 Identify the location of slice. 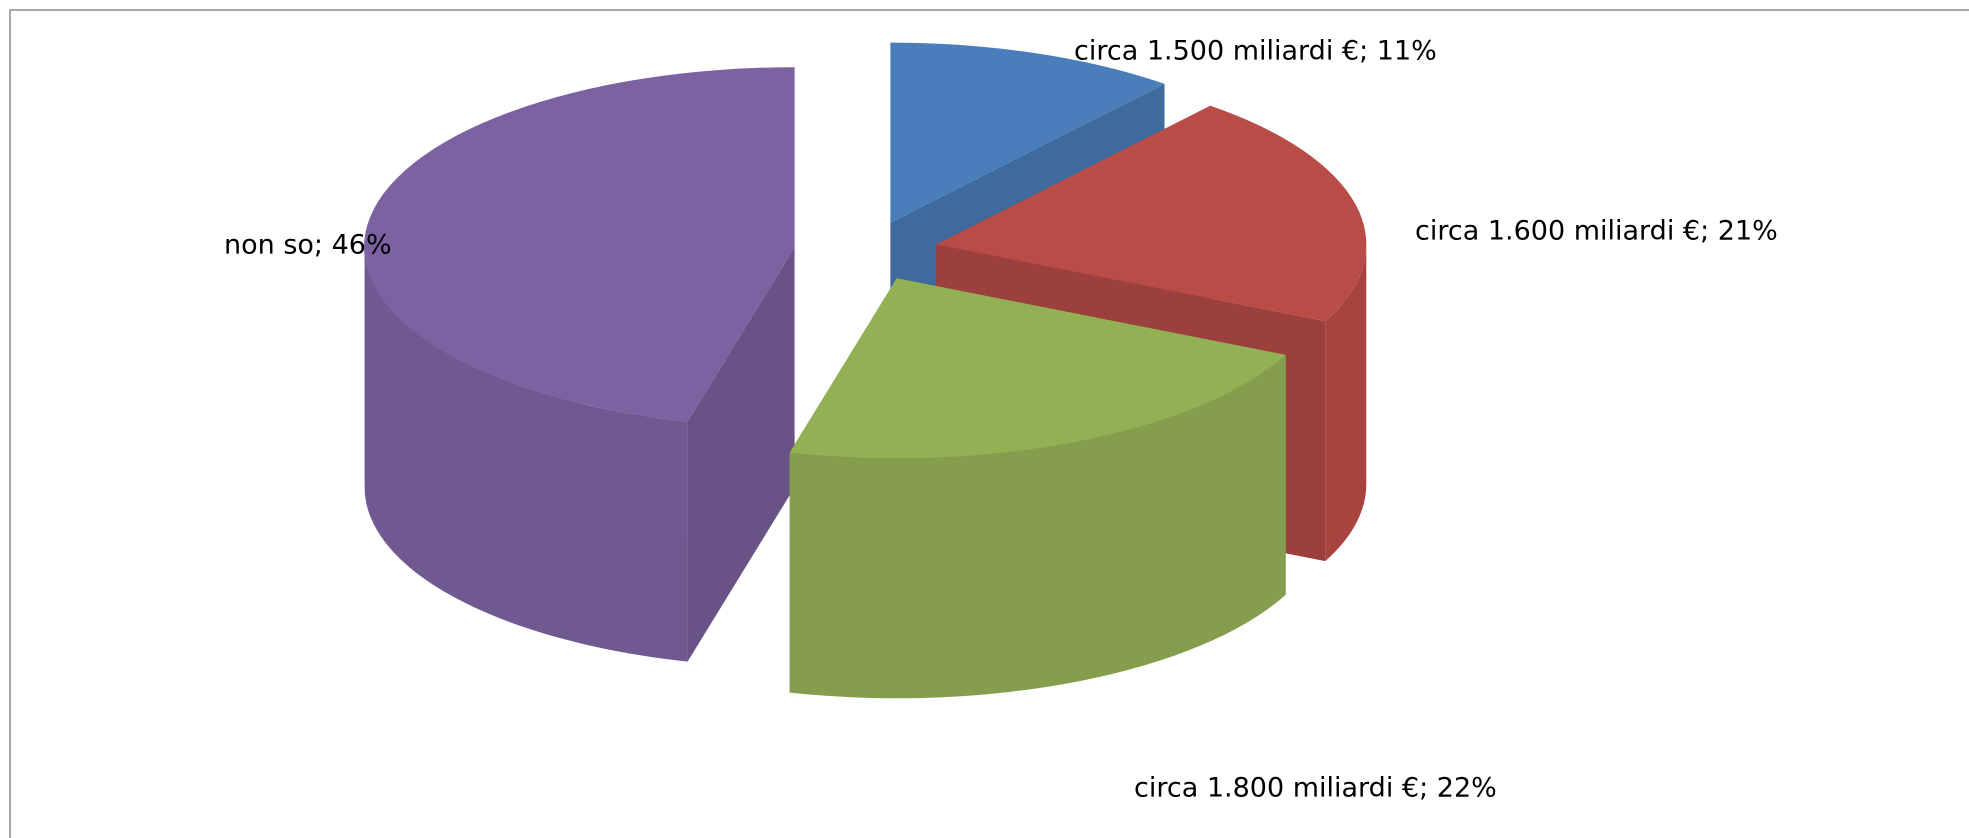
(1037, 488).